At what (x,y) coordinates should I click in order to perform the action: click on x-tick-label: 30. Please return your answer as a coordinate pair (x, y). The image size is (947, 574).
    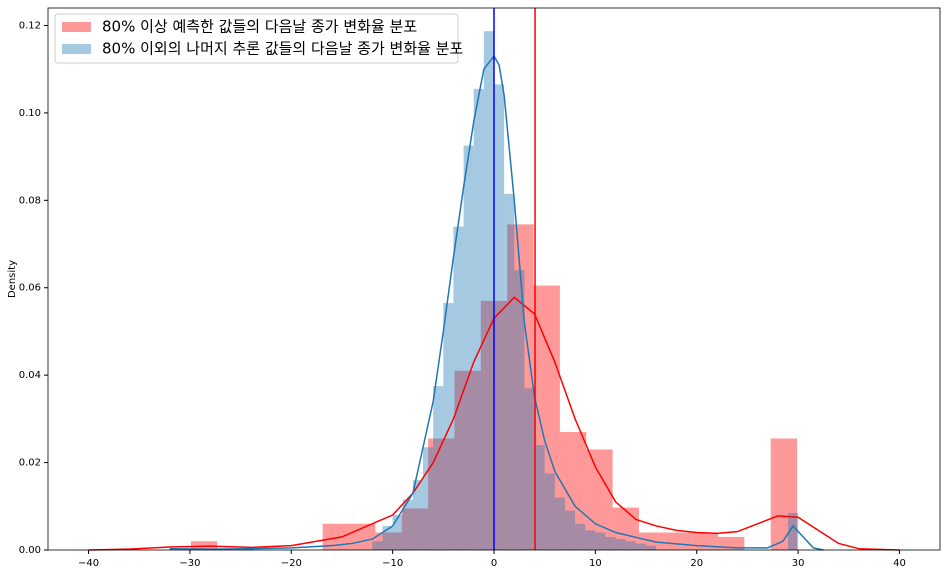
    Looking at the image, I should click on (798, 563).